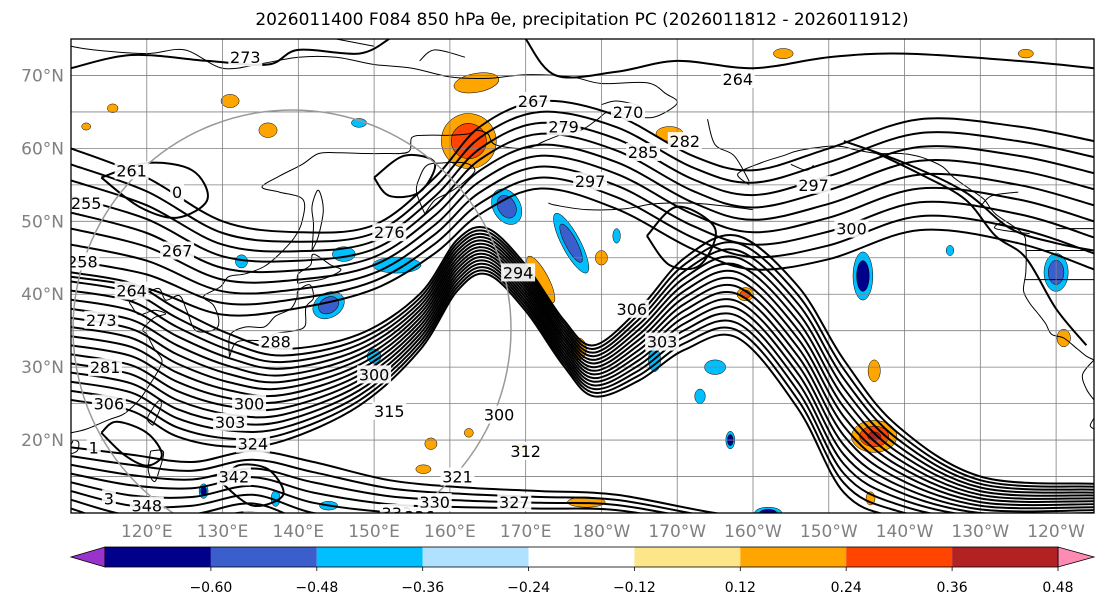 Image resolution: width=1105 pixels, height=606 pixels. I want to click on lon-tick-label: 160°W, so click(753, 532).